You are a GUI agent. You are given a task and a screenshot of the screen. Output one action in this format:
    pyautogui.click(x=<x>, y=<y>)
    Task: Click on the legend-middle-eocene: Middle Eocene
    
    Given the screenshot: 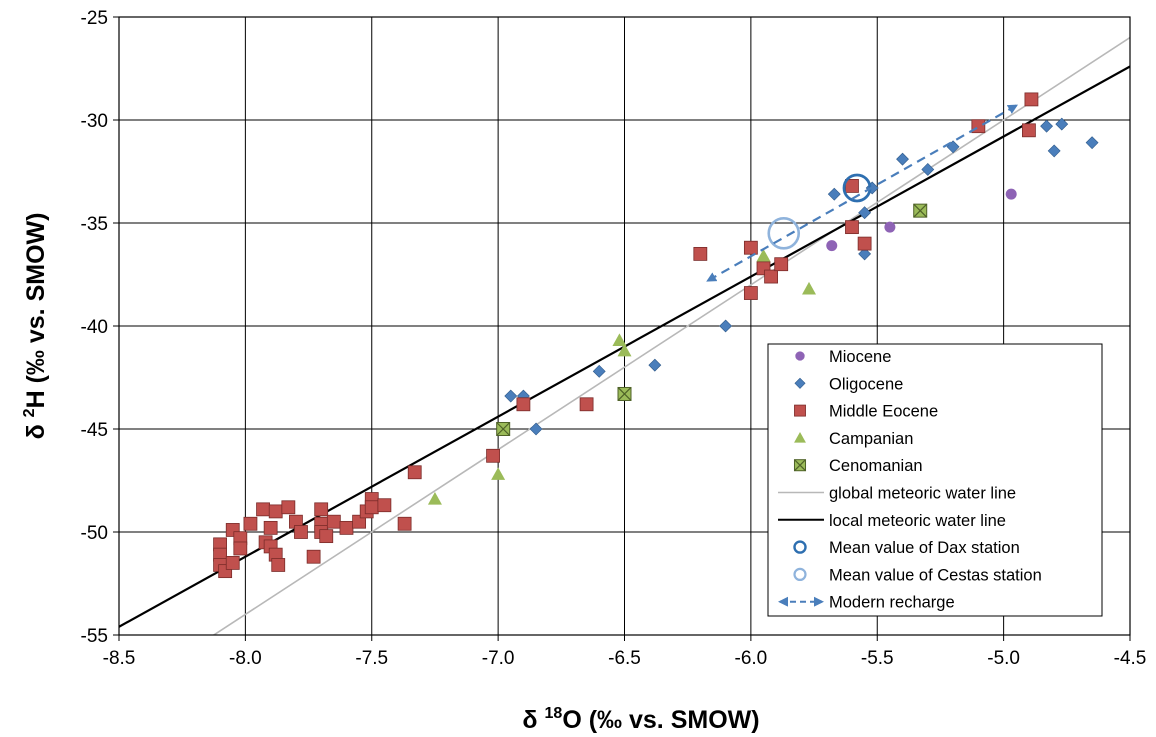 What is the action you would take?
    pyautogui.click(x=866, y=412)
    